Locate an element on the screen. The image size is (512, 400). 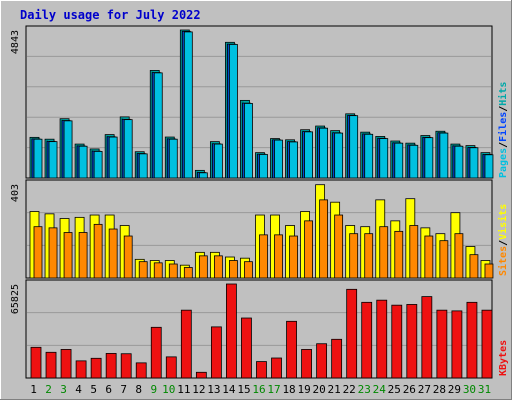
x-tick-label-day-17: 17 is located at coordinates (273, 389).